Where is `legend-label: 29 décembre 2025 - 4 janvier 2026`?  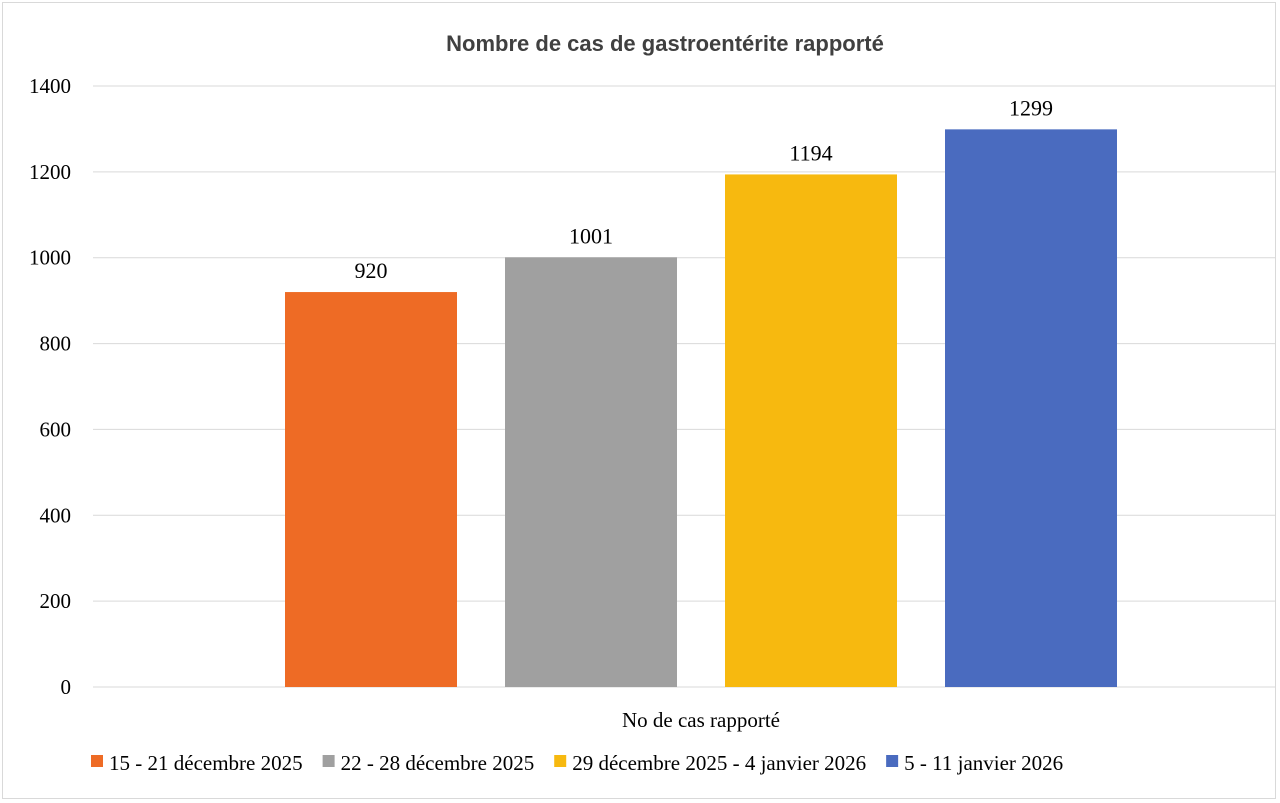
legend-label: 29 décembre 2025 - 4 janvier 2026 is located at coordinates (719, 763).